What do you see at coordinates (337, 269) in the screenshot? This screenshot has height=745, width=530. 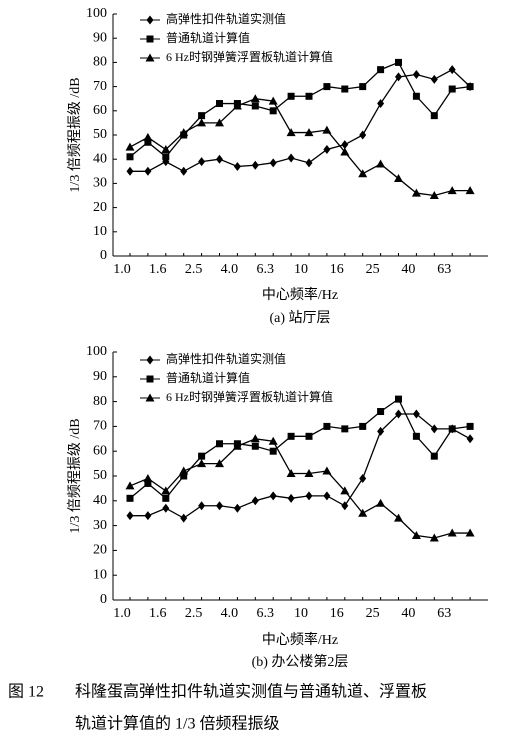 I see `x-tick-label: 16` at bounding box center [337, 269].